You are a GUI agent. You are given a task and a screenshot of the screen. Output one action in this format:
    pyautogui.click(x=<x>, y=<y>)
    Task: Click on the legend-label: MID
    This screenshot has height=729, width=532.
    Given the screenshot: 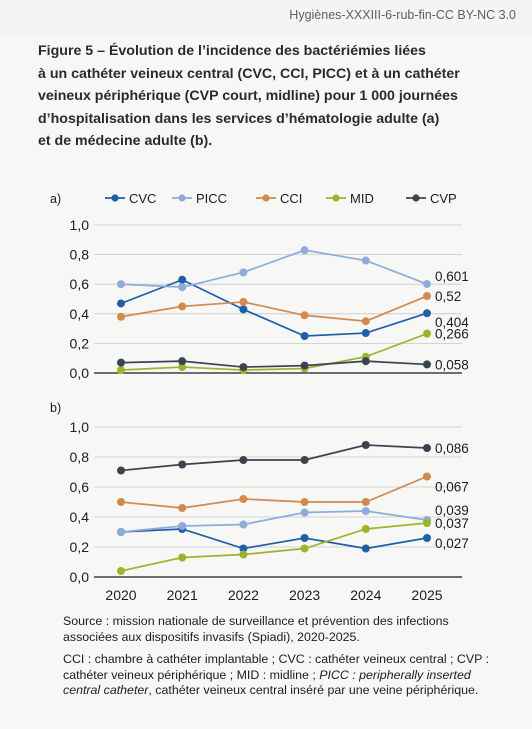 What is the action you would take?
    pyautogui.click(x=362, y=198)
    